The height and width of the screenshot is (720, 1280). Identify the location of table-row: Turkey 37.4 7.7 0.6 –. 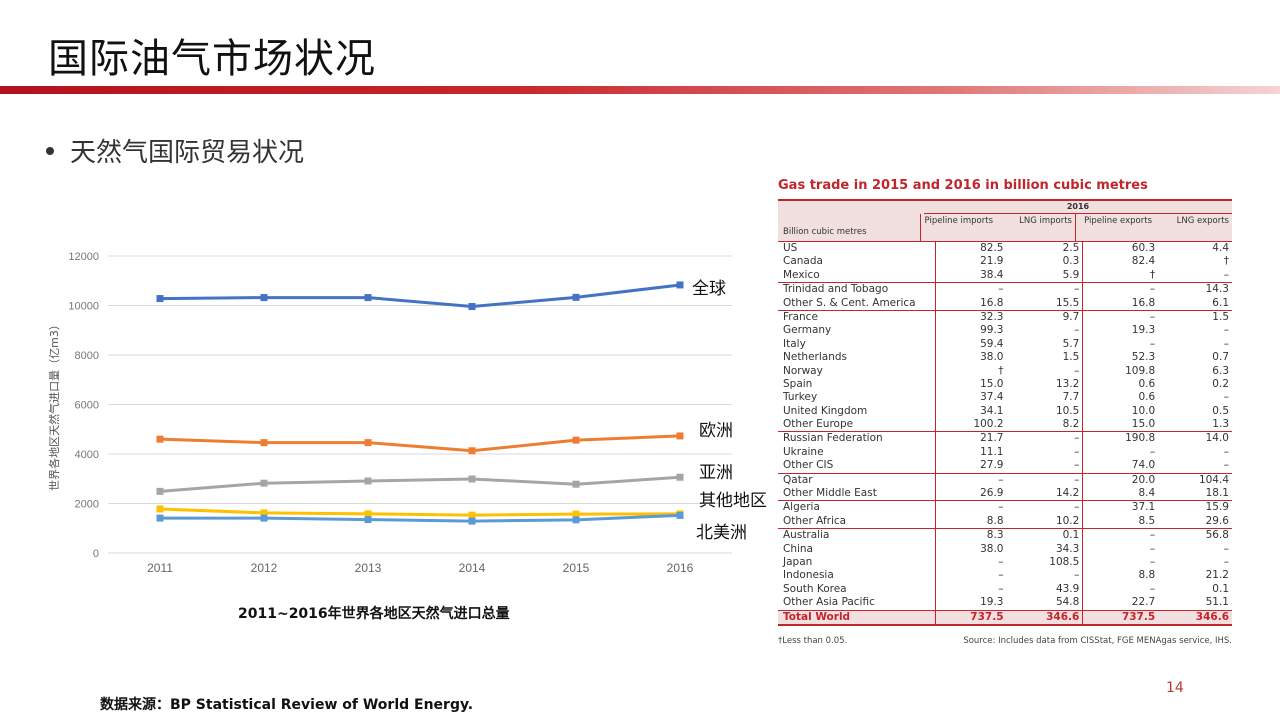
(1005, 398).